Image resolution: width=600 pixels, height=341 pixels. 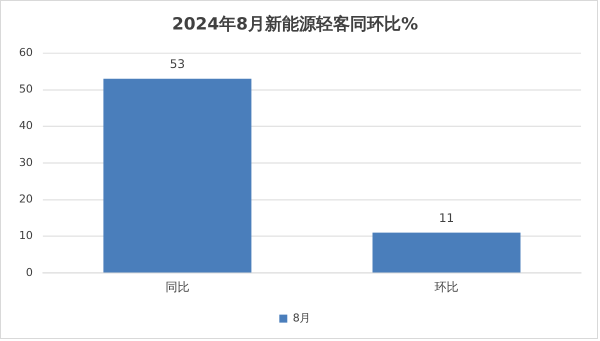 I want to click on y-tick-label: 0, so click(x=29, y=272).